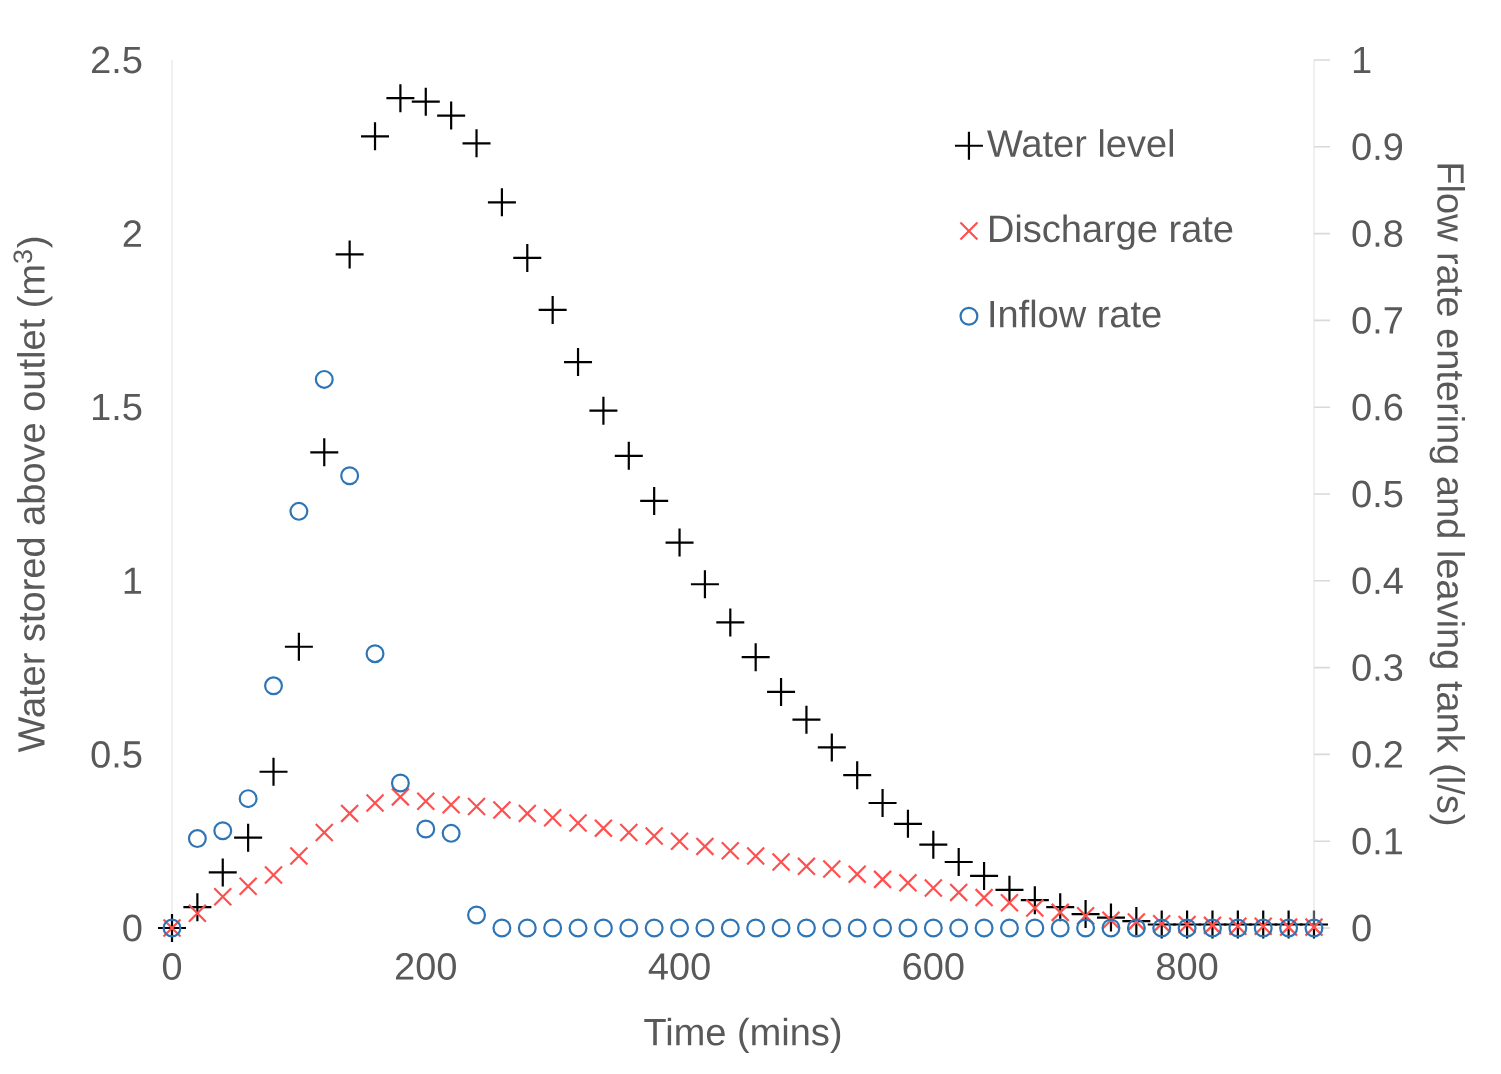  Describe the element at coordinates (1447, 494) in the screenshot. I see `y2-axis-title: Flow rate entering and leaving tank (l/s)` at that location.